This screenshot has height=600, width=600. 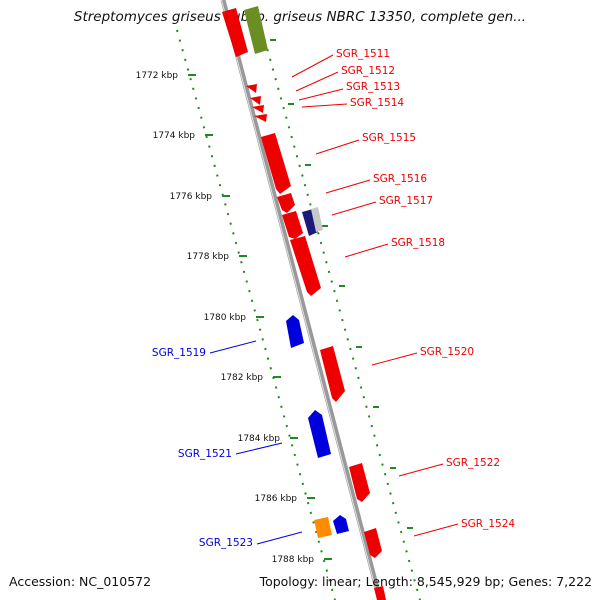 What do you see at coordinates (225, 318) in the screenshot?
I see `tick-label-1780: 1780 kbp` at bounding box center [225, 318].